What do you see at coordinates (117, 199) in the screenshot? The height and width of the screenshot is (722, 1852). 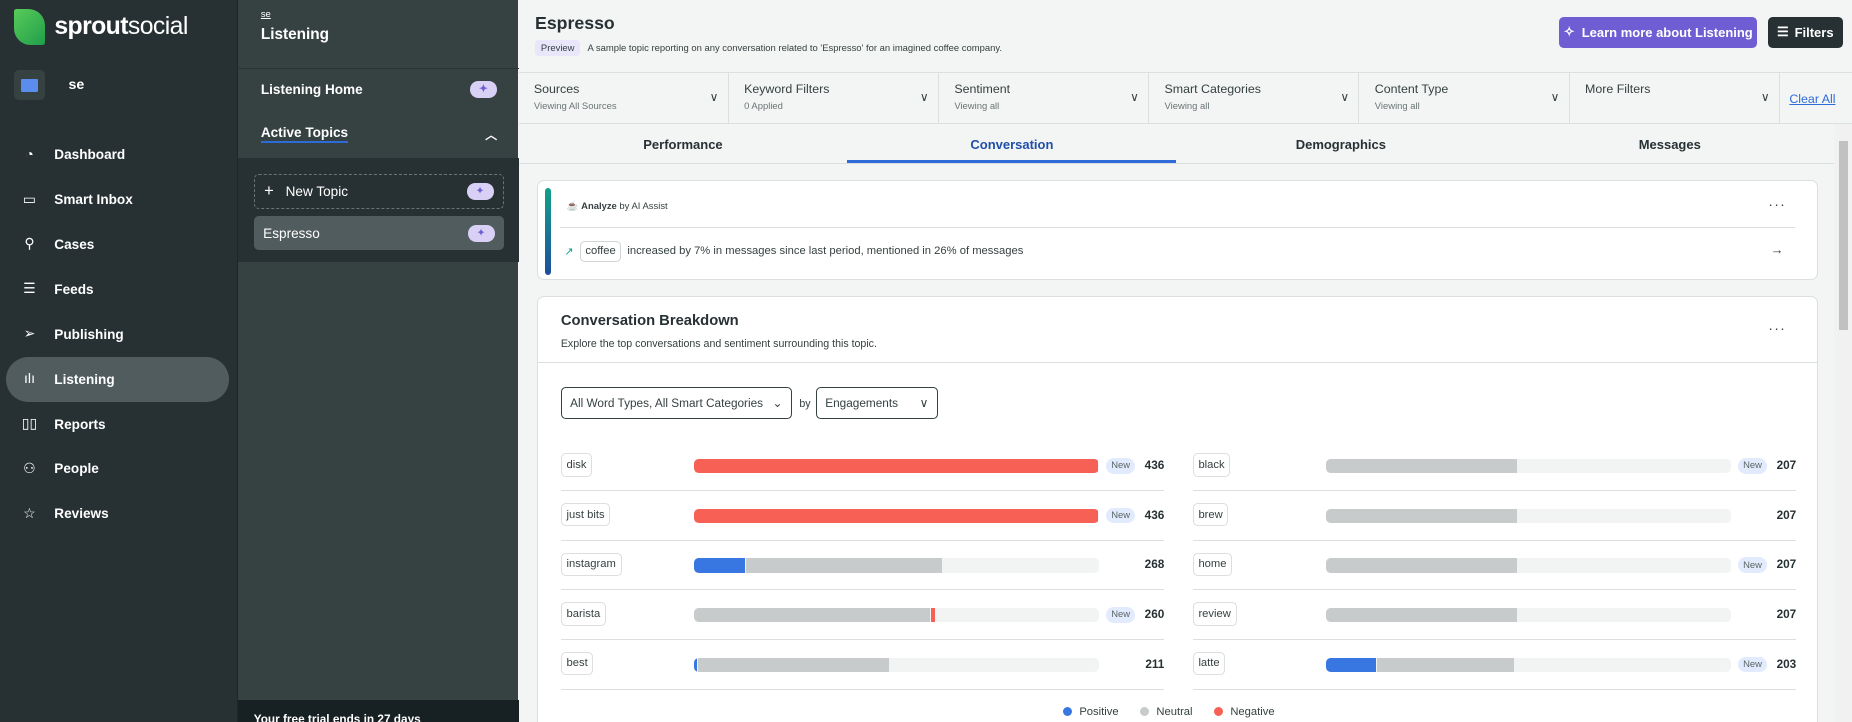 I see `nav-item-smart-inbox: ▭ Smart Inbox` at bounding box center [117, 199].